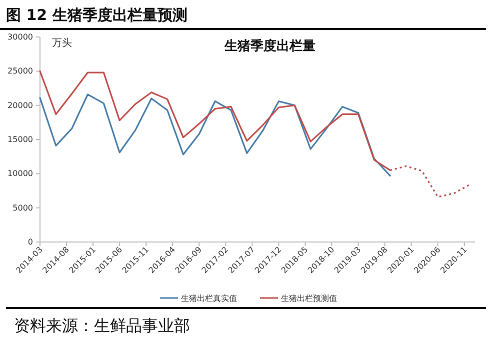 Image resolution: width=500 pixels, height=342 pixels. What do you see at coordinates (209, 298) in the screenshot?
I see `legend-label: 生猪出栏真实值` at bounding box center [209, 298].